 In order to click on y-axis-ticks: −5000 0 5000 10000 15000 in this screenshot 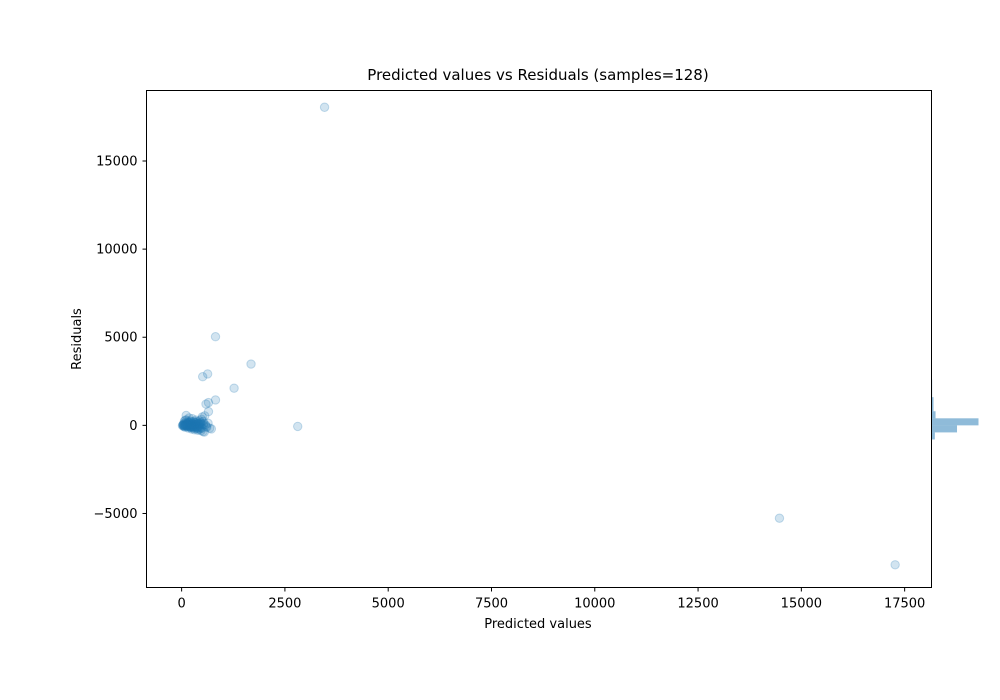, I will do `click(120, 338)`.